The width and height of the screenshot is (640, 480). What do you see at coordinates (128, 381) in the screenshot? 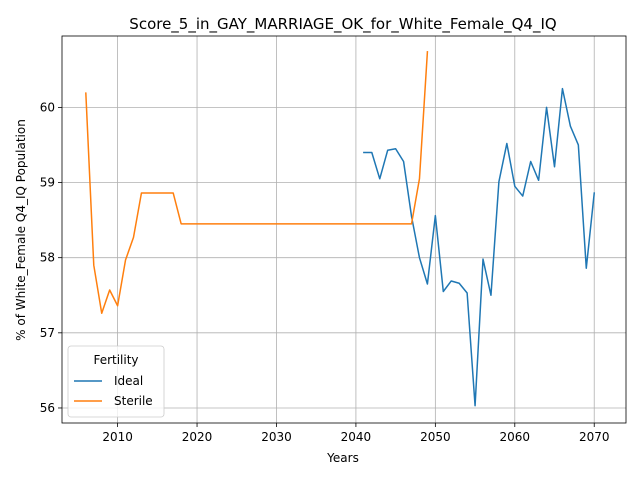
I see `legend-label-ideal: Ideal` at bounding box center [128, 381].